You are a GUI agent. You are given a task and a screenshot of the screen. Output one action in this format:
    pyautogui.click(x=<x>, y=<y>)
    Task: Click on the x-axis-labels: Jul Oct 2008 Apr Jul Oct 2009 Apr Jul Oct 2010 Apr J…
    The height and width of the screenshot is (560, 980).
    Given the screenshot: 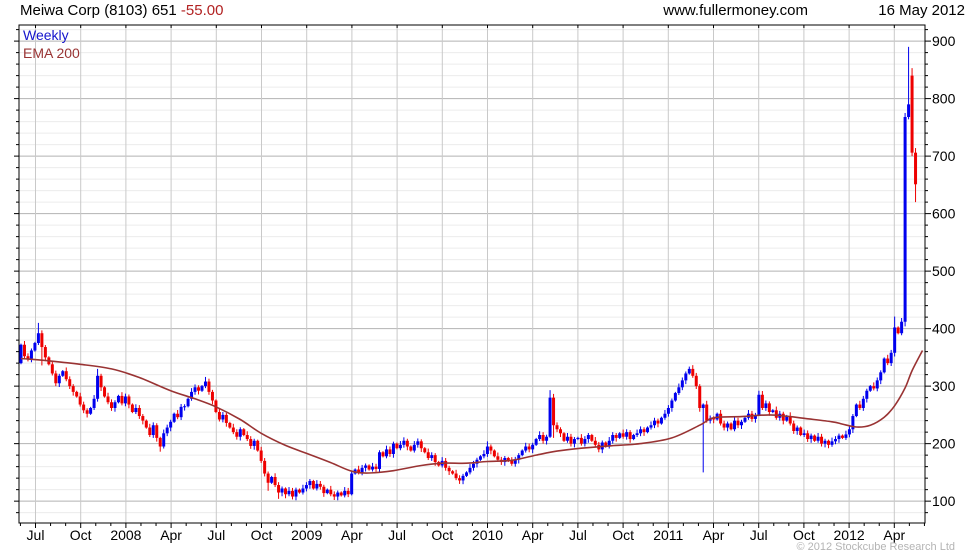 What is the action you would take?
    pyautogui.click(x=466, y=535)
    